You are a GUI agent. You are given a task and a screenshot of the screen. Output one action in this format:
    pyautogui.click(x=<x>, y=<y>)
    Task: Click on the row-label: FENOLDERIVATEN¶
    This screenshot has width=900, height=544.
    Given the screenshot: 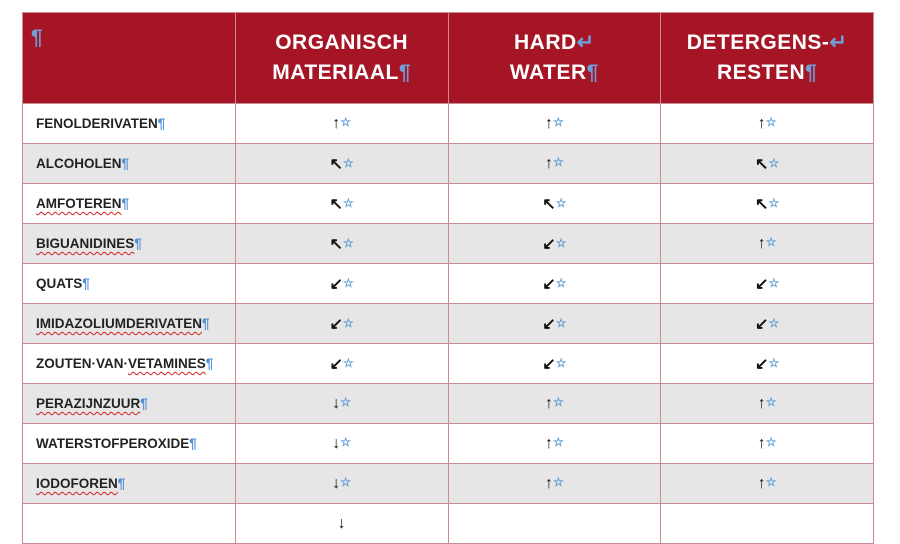 What is the action you would take?
    pyautogui.click(x=129, y=123)
    